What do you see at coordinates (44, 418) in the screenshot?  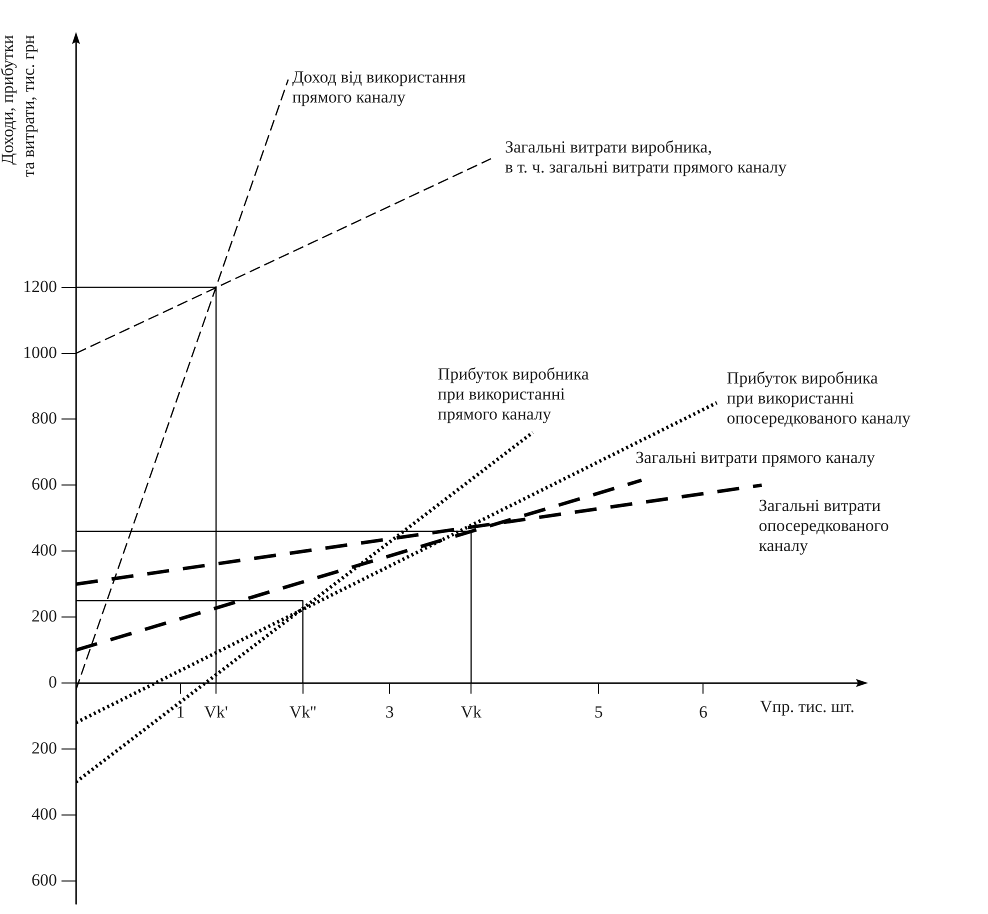 I see `y-tick-label: 800` at bounding box center [44, 418].